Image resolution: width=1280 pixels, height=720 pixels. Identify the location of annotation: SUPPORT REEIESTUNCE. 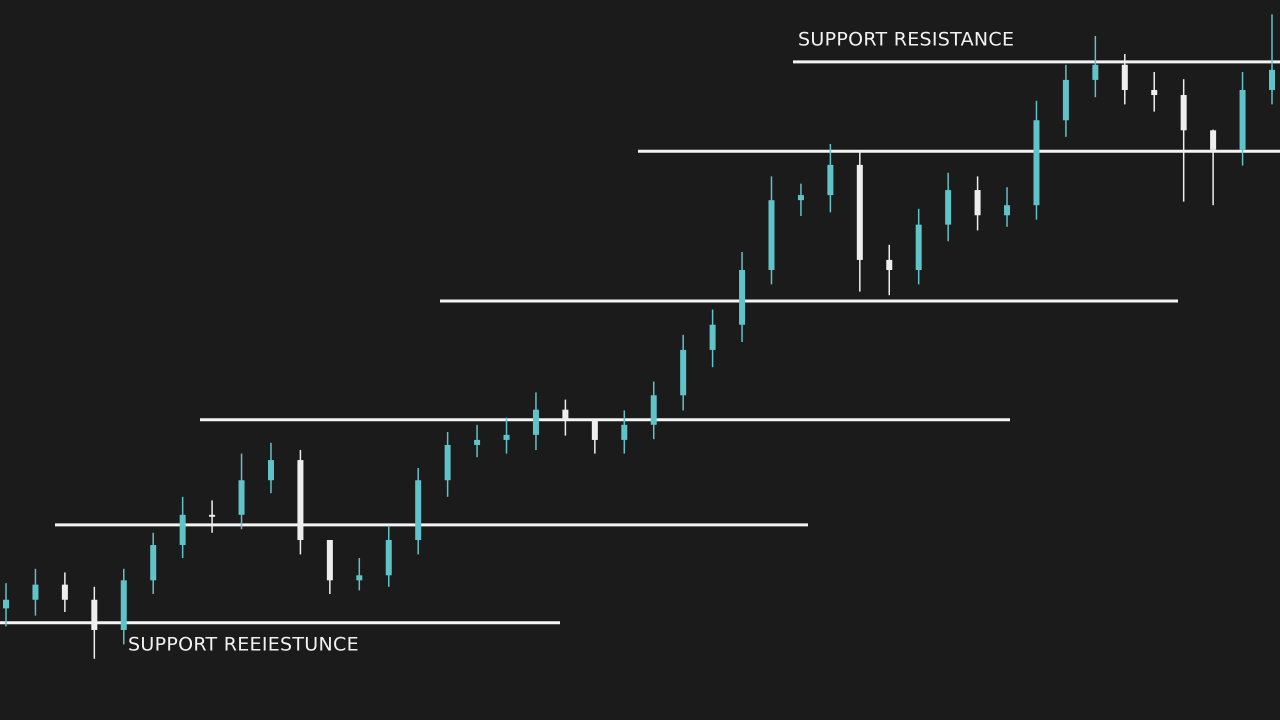
(243, 645).